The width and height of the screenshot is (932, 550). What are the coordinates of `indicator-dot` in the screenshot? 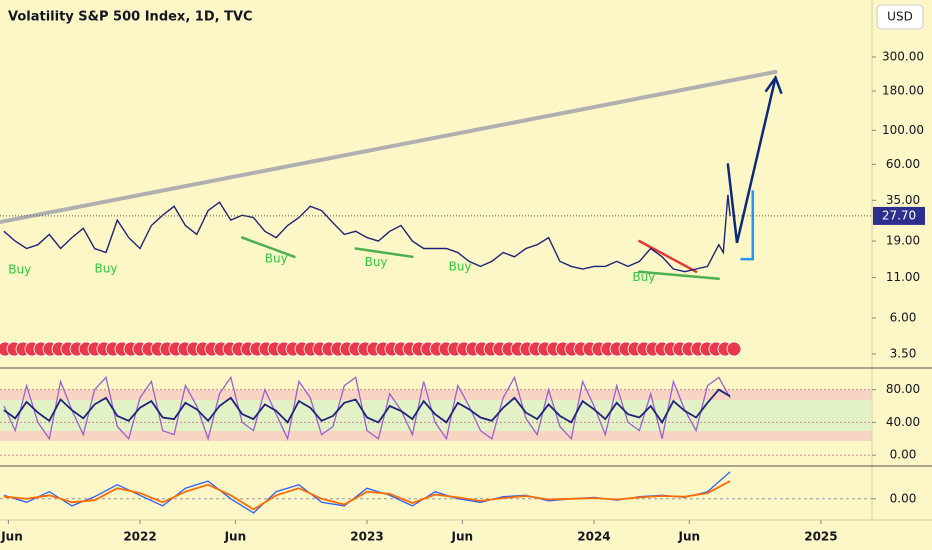 It's located at (734, 349).